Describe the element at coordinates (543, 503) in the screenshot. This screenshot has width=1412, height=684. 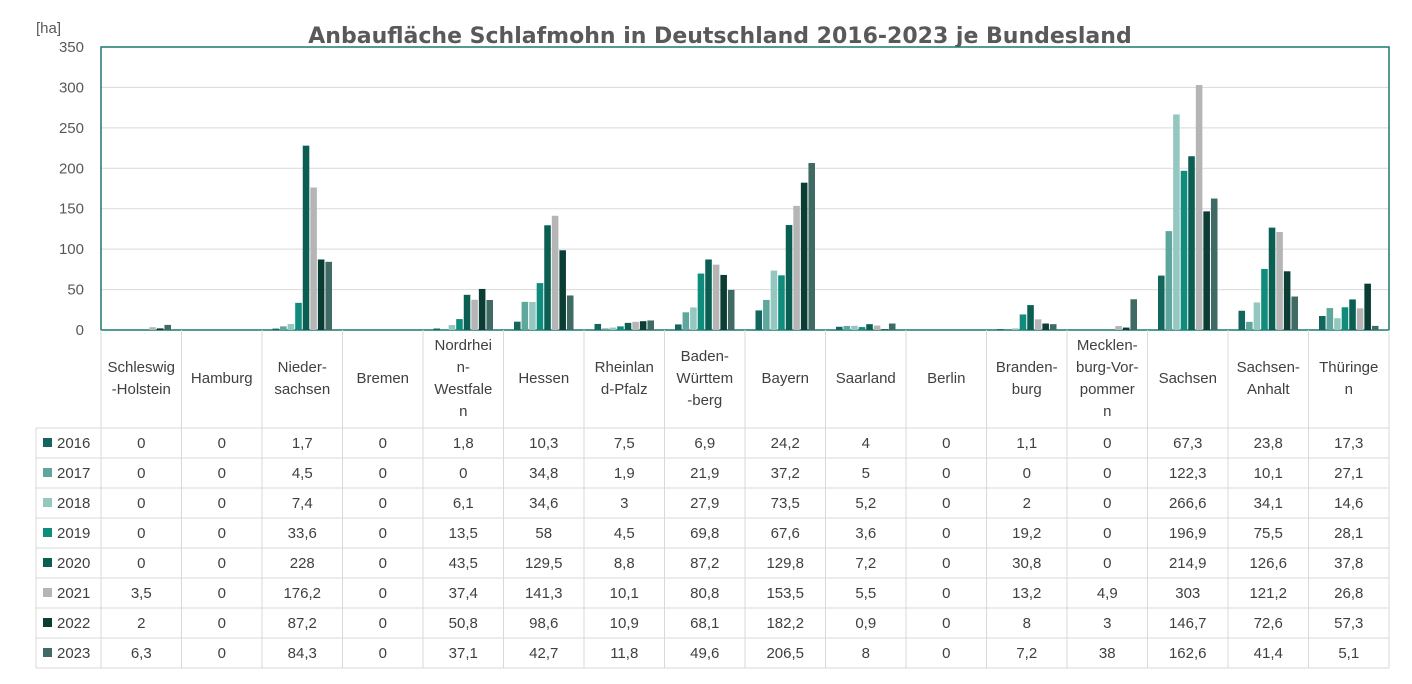
I see `data-label: 34,6` at that location.